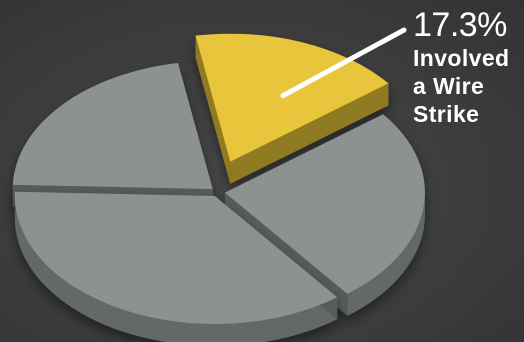  What do you see at coordinates (386, 254) in the screenshot?
I see `pie-slice-side` at bounding box center [386, 254].